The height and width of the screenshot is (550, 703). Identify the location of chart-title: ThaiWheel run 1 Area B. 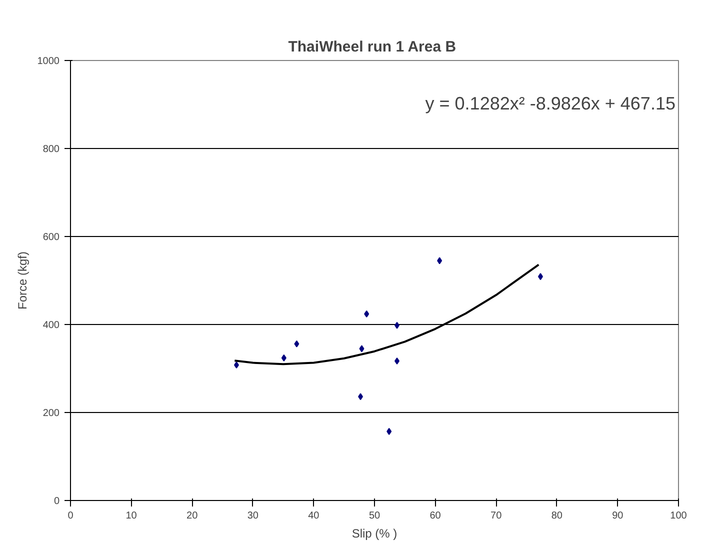
(372, 47).